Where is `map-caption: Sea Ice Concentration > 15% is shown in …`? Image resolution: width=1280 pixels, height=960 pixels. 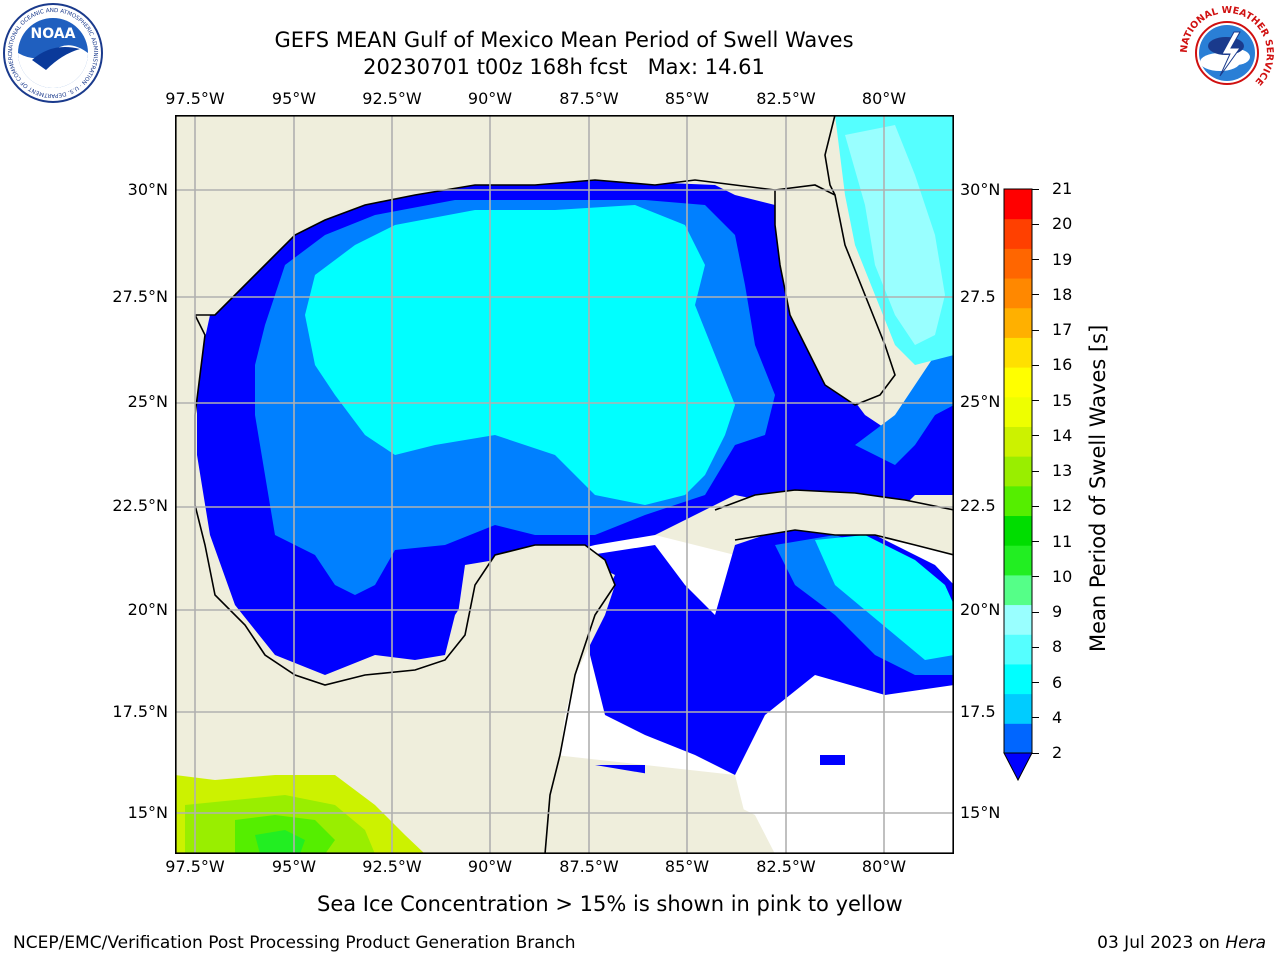 map-caption: Sea Ice Concentration > 15% is shown in … is located at coordinates (610, 904).